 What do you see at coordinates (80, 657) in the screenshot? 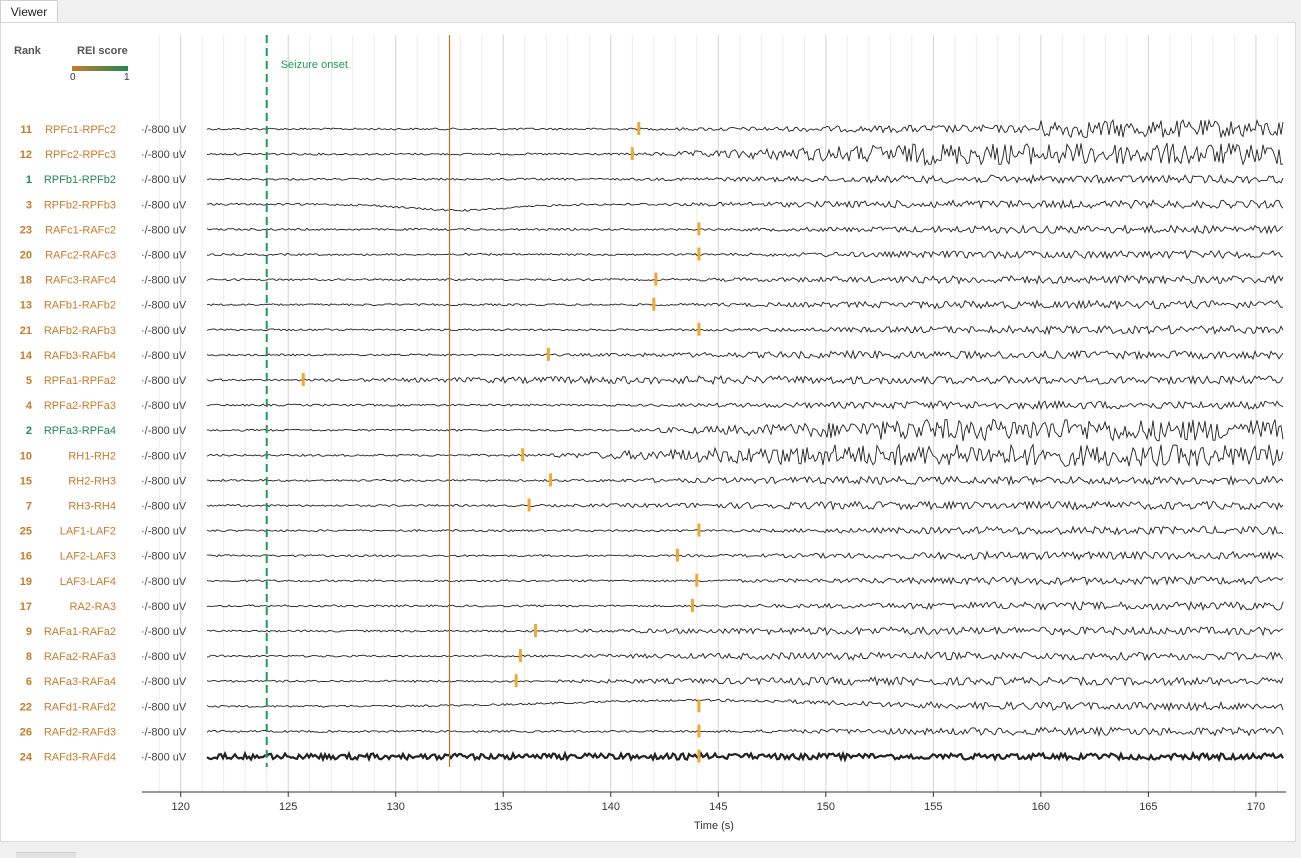
I see `channel-name: RAFa2-RAFa3` at bounding box center [80, 657].